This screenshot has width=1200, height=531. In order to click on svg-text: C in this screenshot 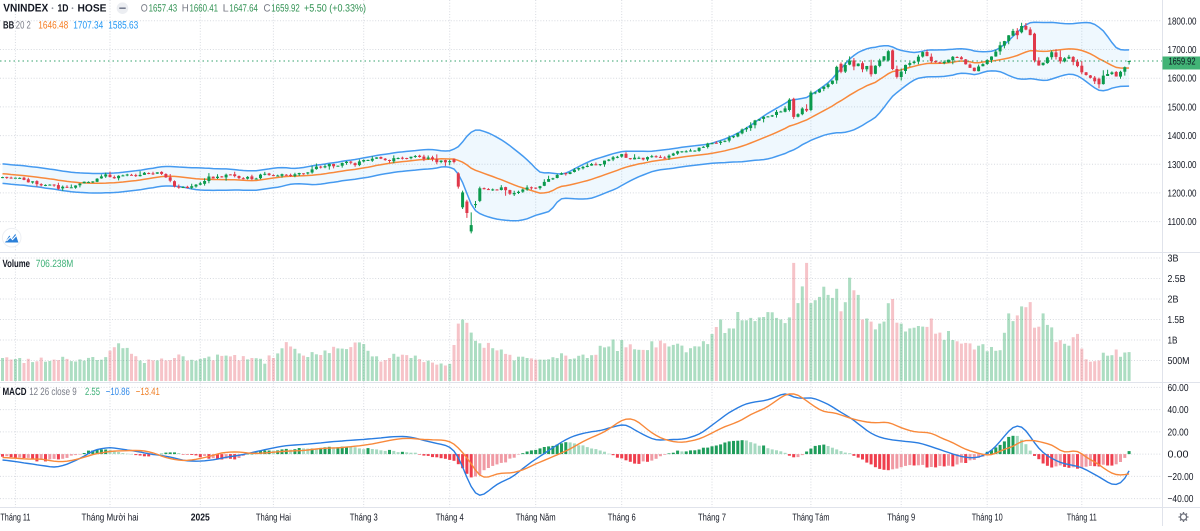, I will do `click(267, 9)`.